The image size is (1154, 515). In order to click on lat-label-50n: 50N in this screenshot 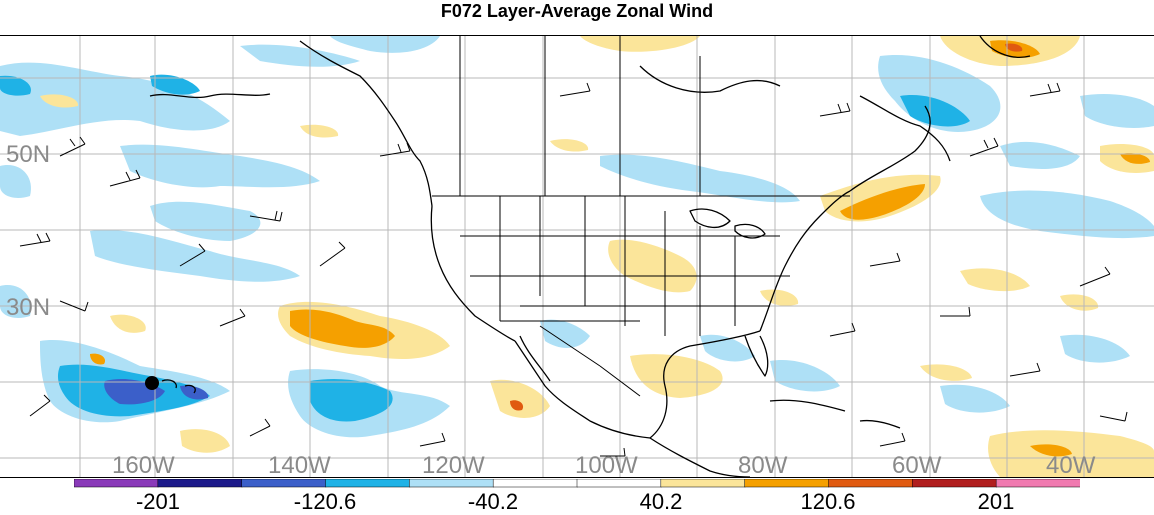, I will do `click(28, 154)`.